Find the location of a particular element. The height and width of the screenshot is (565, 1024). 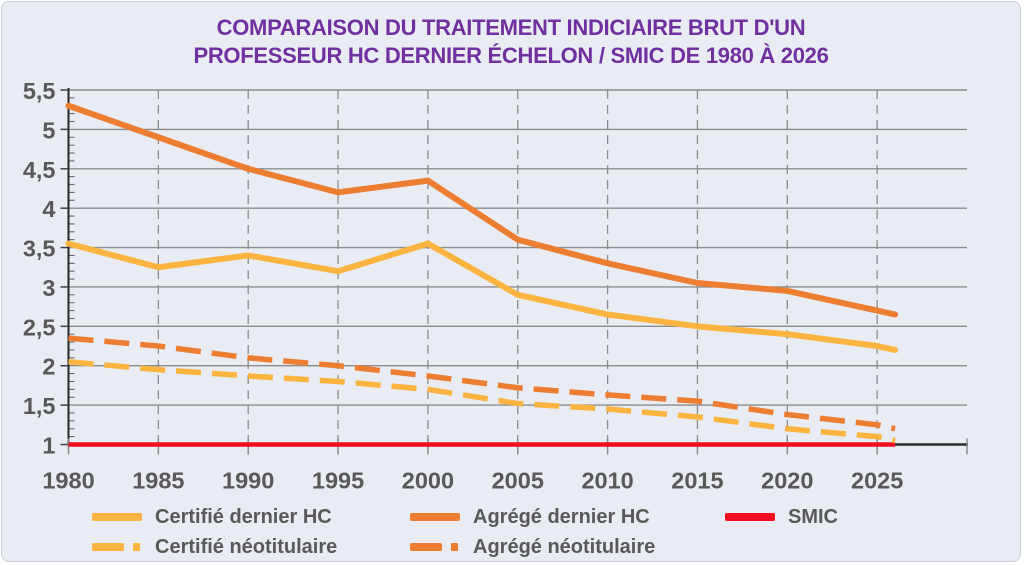

x-tick-label: 2010 is located at coordinates (607, 481).